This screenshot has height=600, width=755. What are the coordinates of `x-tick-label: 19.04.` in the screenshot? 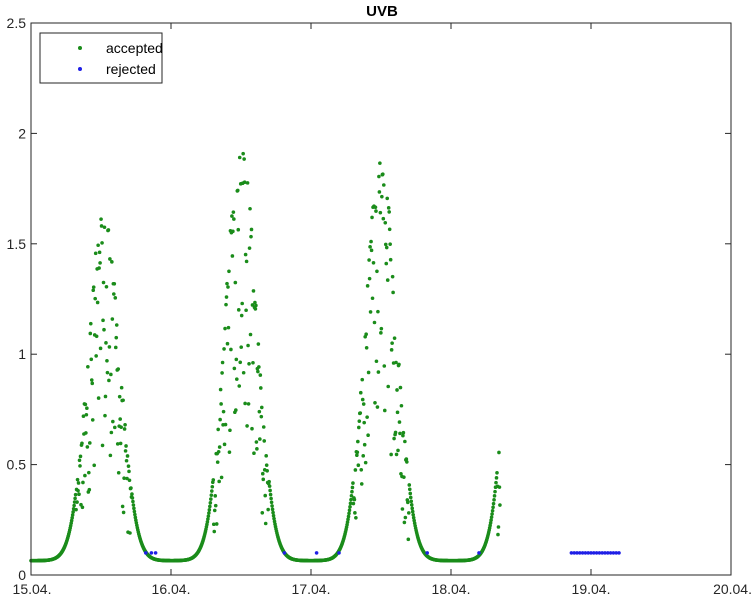 It's located at (591, 589).